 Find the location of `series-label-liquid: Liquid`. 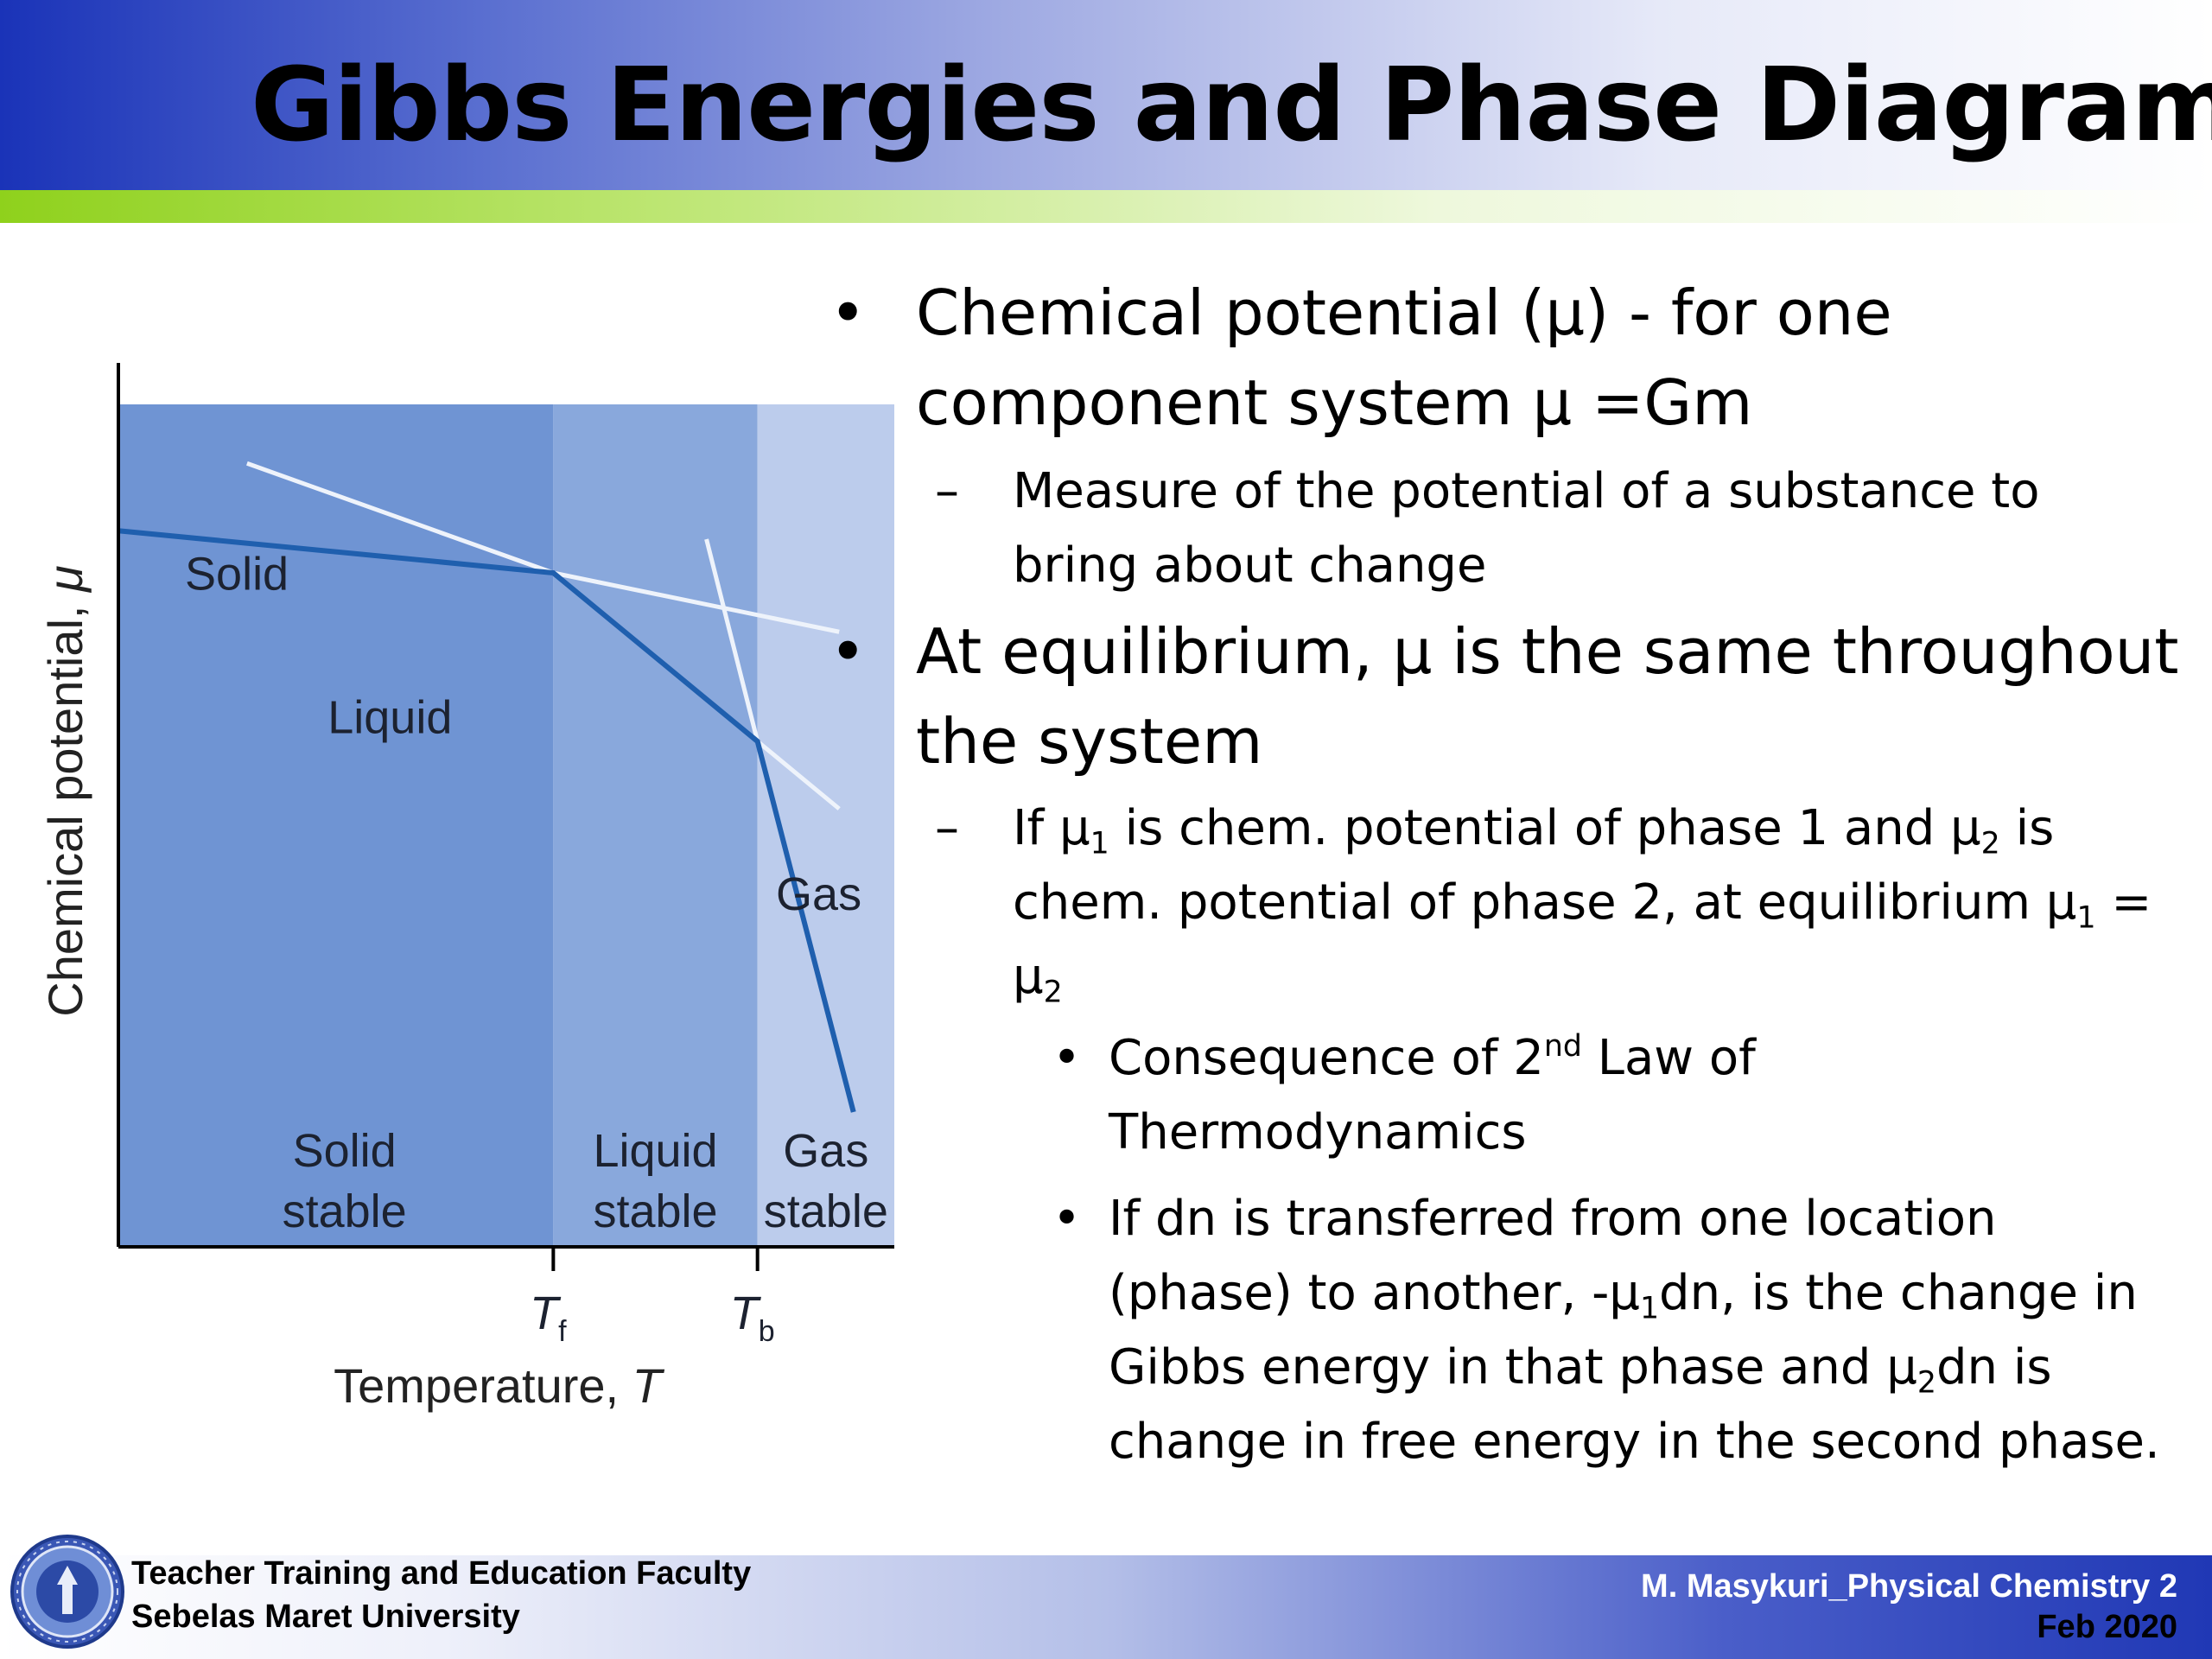

series-label-liquid: Liquid is located at coordinates (389, 717).